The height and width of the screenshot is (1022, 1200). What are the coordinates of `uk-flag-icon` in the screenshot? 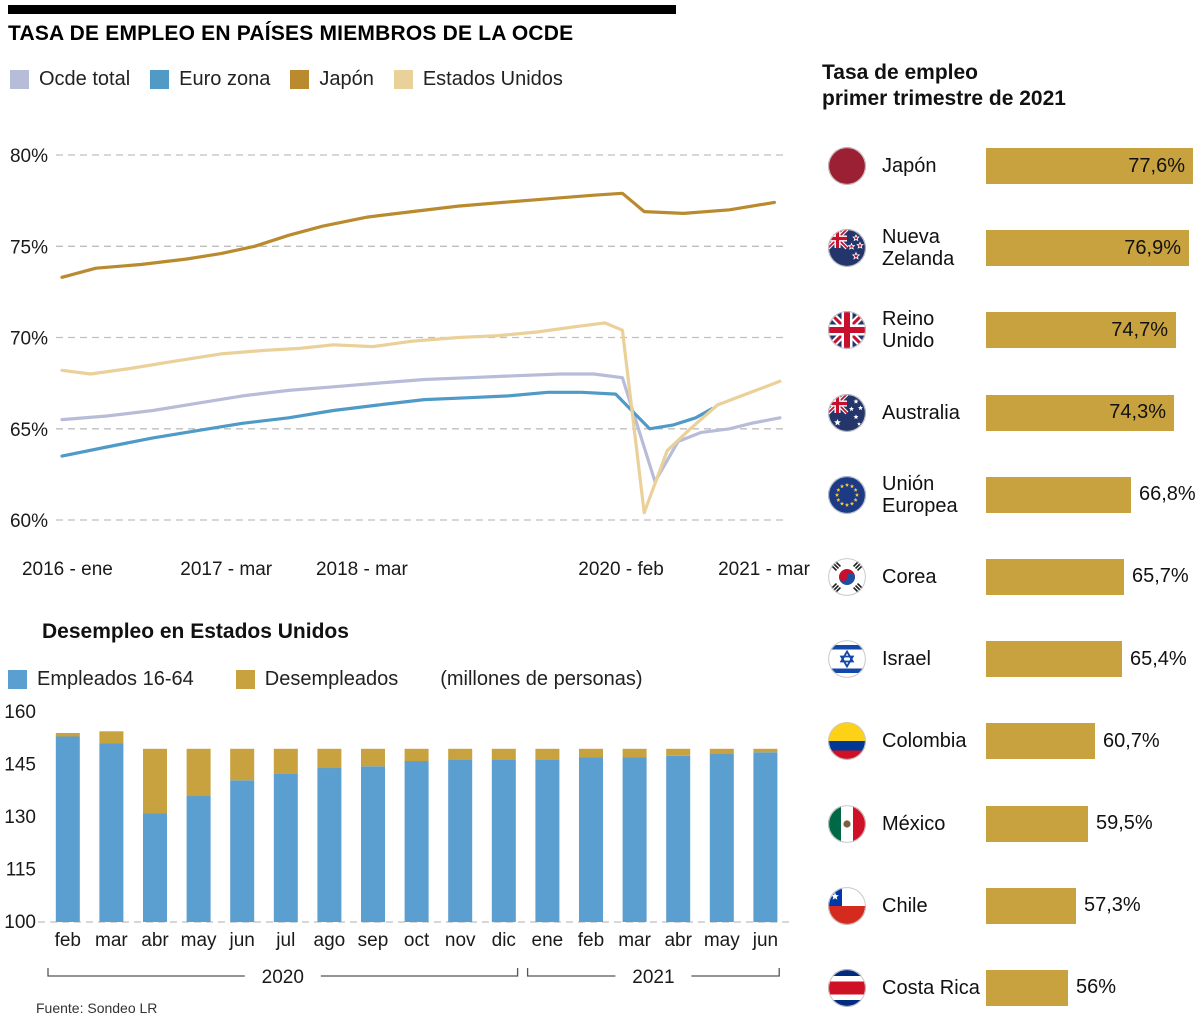 It's located at (847, 330).